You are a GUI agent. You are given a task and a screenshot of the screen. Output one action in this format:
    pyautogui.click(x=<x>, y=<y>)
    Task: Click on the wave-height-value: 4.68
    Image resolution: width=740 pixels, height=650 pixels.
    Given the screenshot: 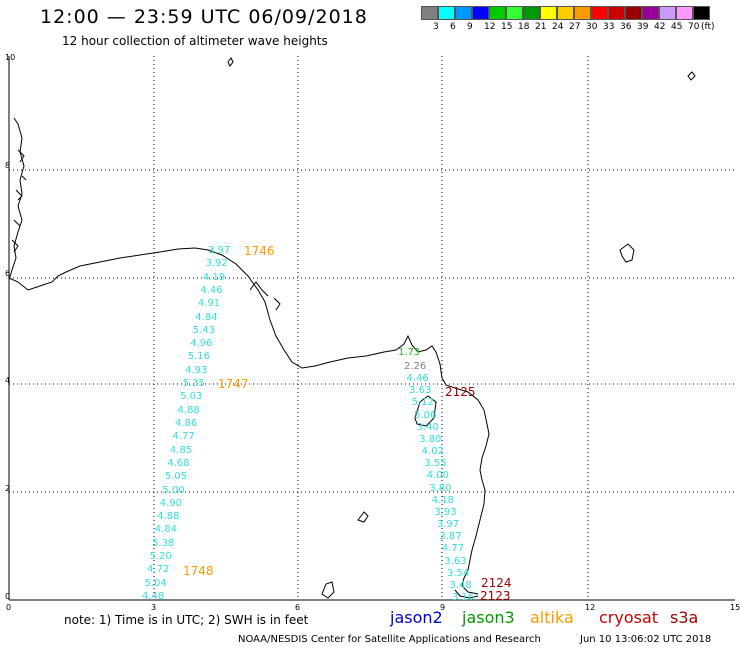 What is the action you would take?
    pyautogui.click(x=178, y=463)
    